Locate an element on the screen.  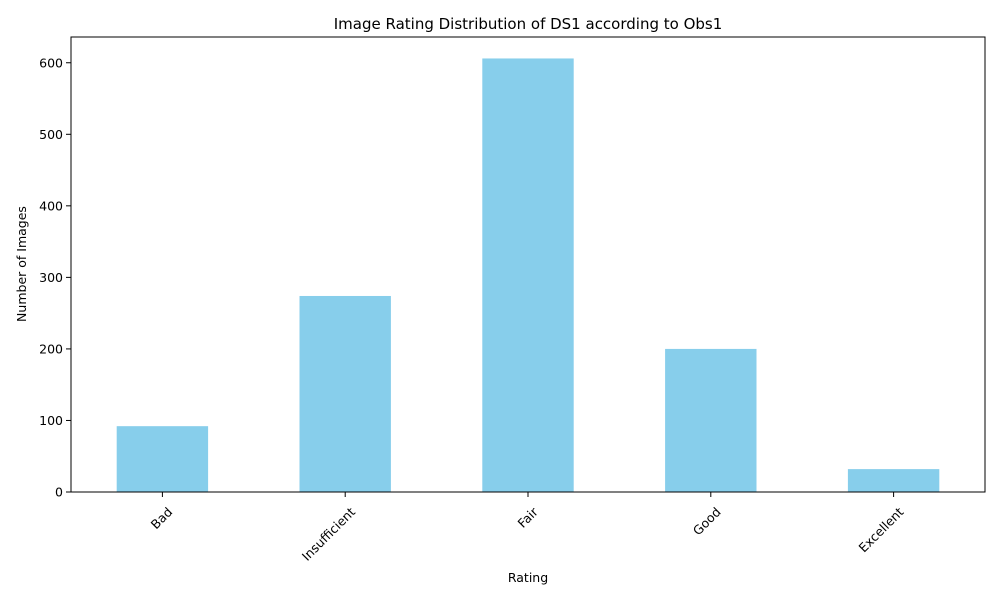
bar-excellent is located at coordinates (893, 480).